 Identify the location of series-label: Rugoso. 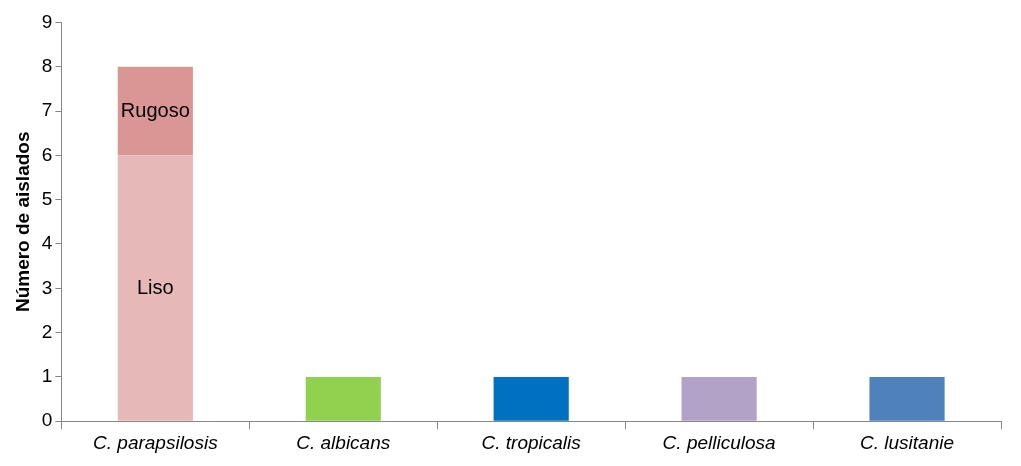
(155, 109).